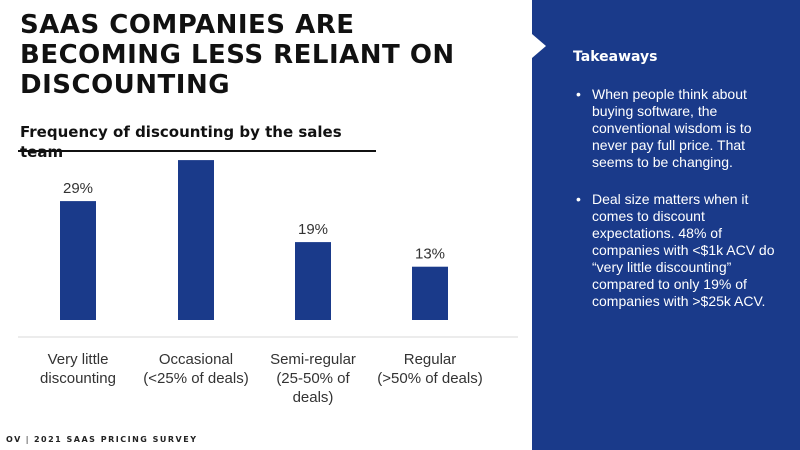 Image resolution: width=800 pixels, height=450 pixels. Describe the element at coordinates (195, 369) in the screenshot. I see `category-label: Occasional (<25% of deals)` at that location.